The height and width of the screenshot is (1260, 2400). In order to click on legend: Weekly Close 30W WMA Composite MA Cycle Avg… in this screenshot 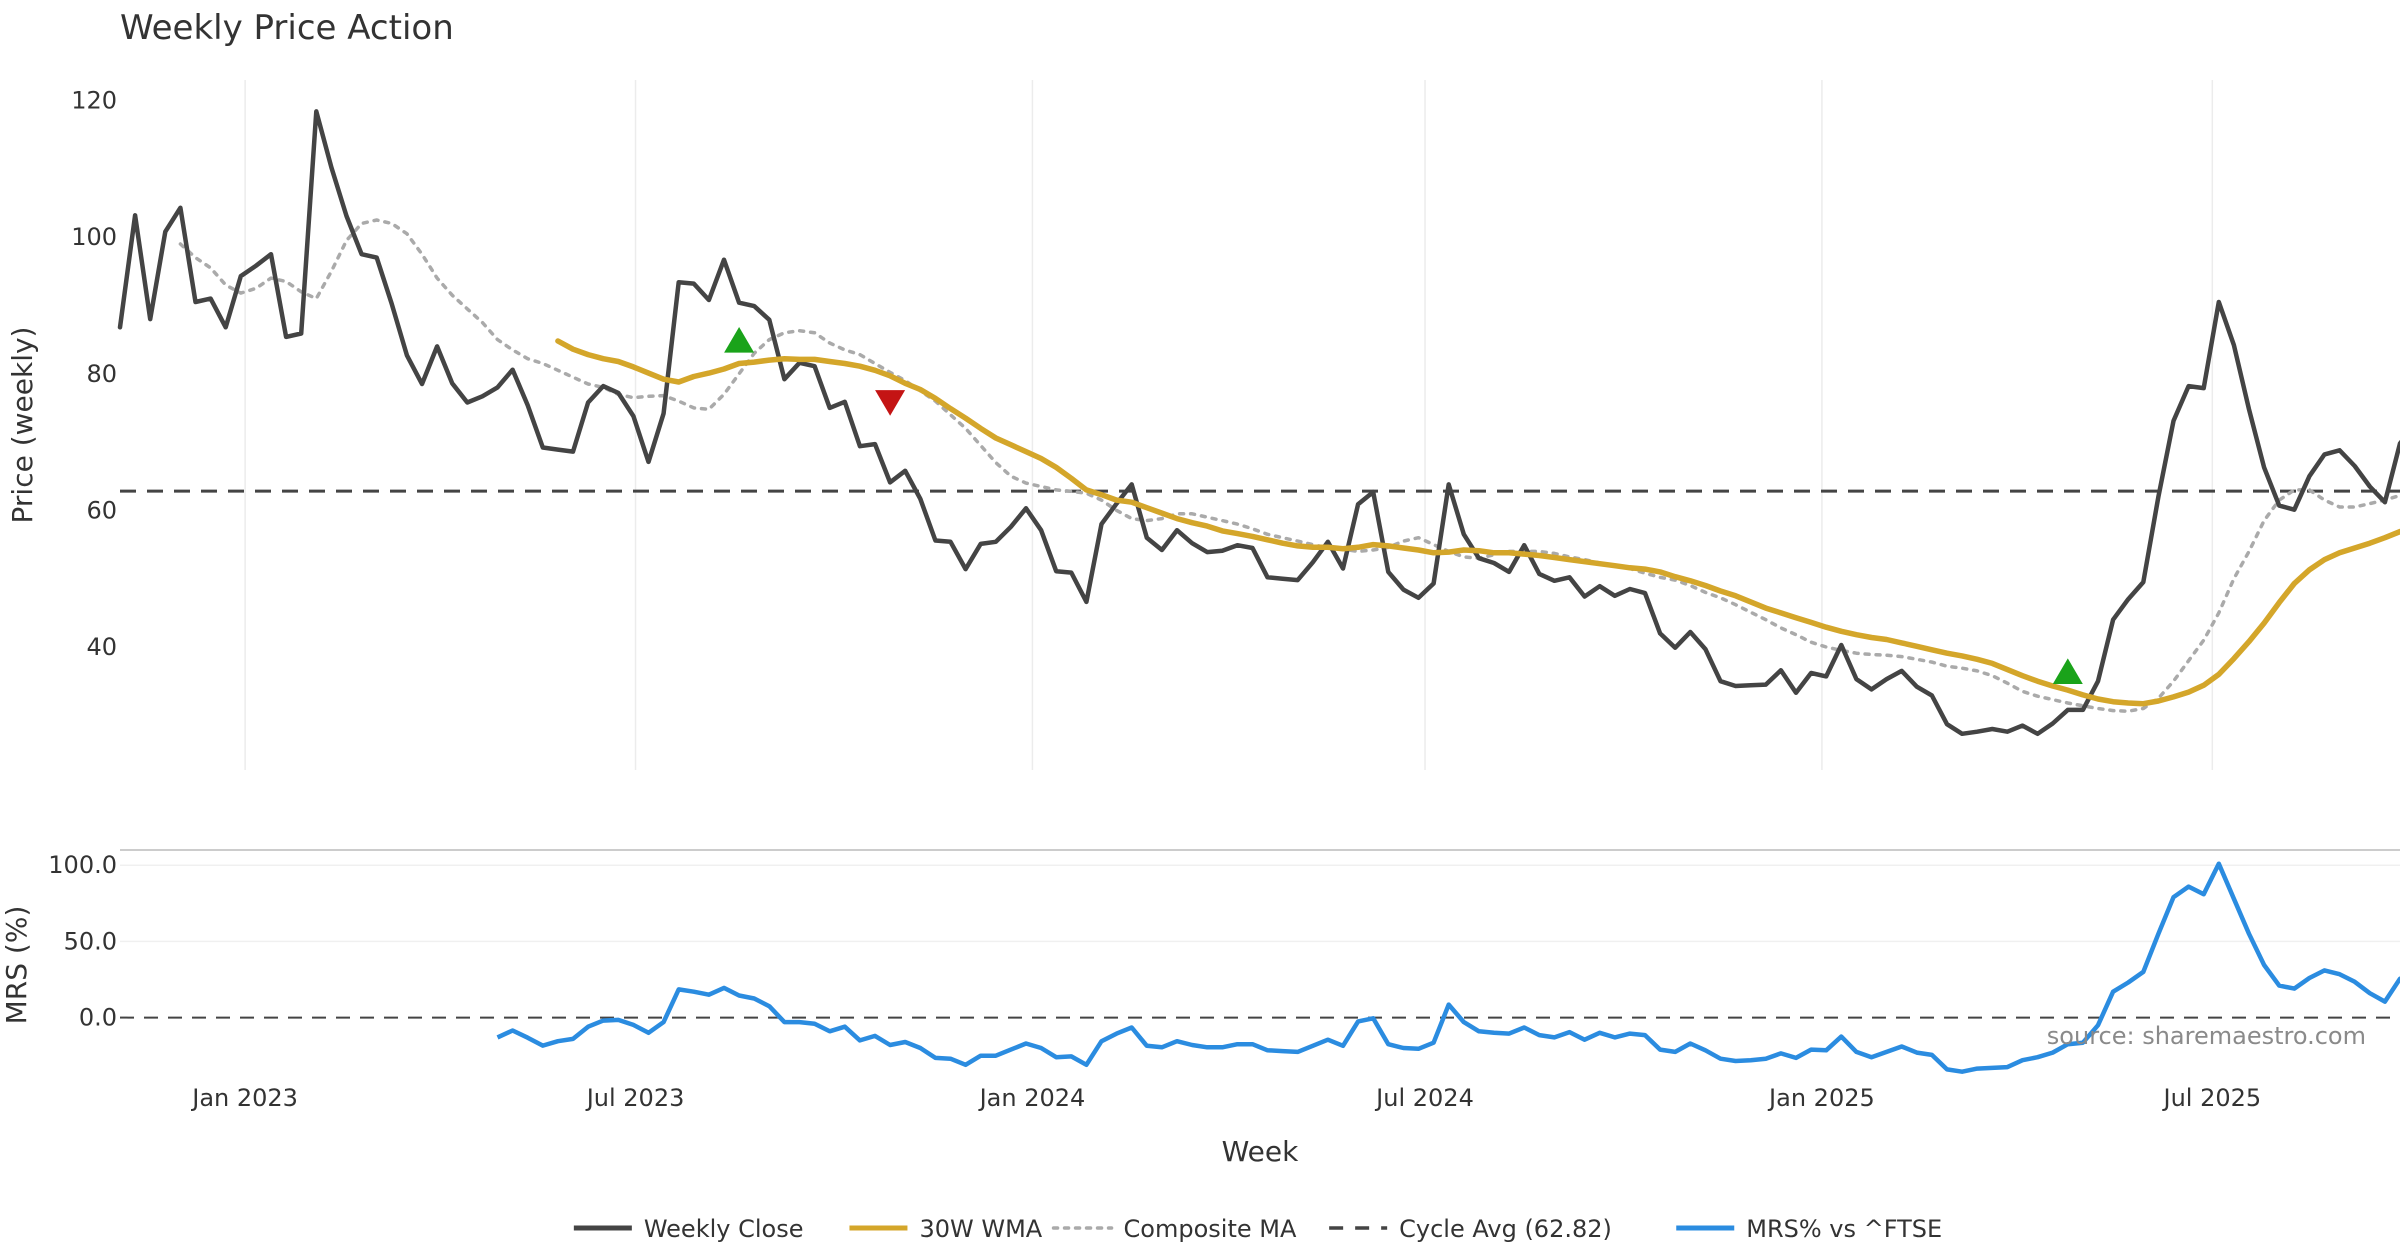, I will do `click(1257, 1229)`.